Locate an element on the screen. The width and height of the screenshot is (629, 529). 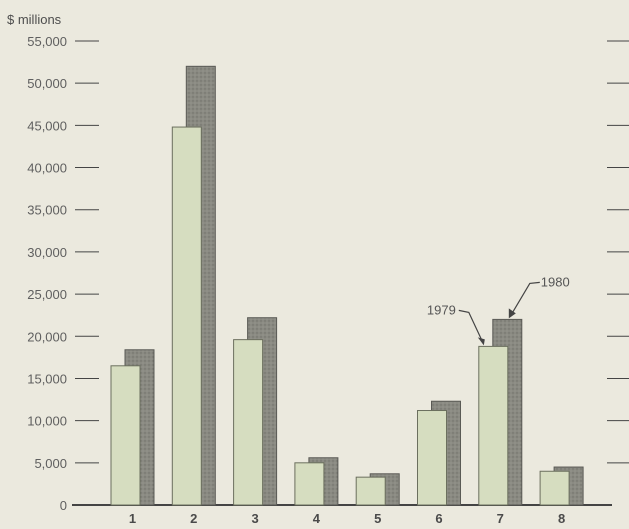
y-tick-label: 40,000 is located at coordinates (47, 168).